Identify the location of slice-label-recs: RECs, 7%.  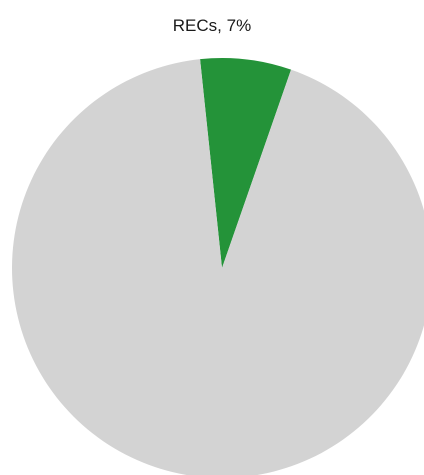
(212, 25).